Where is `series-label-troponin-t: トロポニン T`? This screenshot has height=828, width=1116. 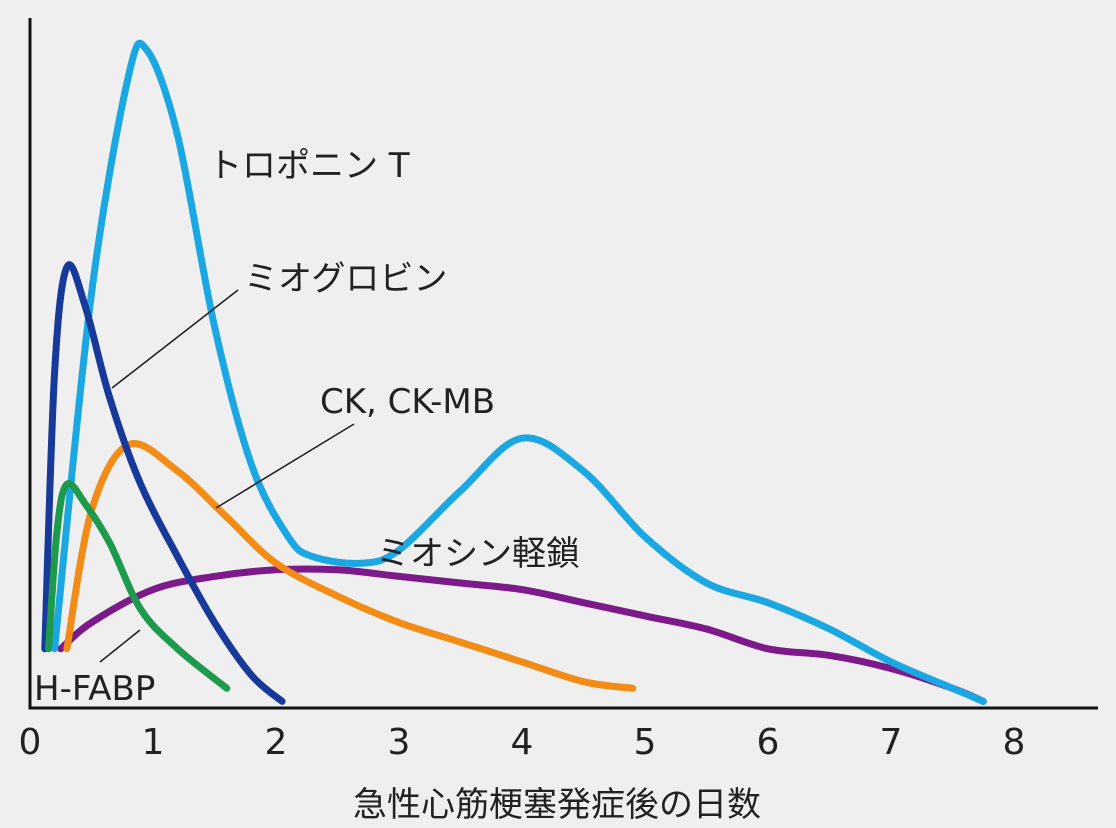 series-label-troponin-t: トロポニン T is located at coordinates (309, 166).